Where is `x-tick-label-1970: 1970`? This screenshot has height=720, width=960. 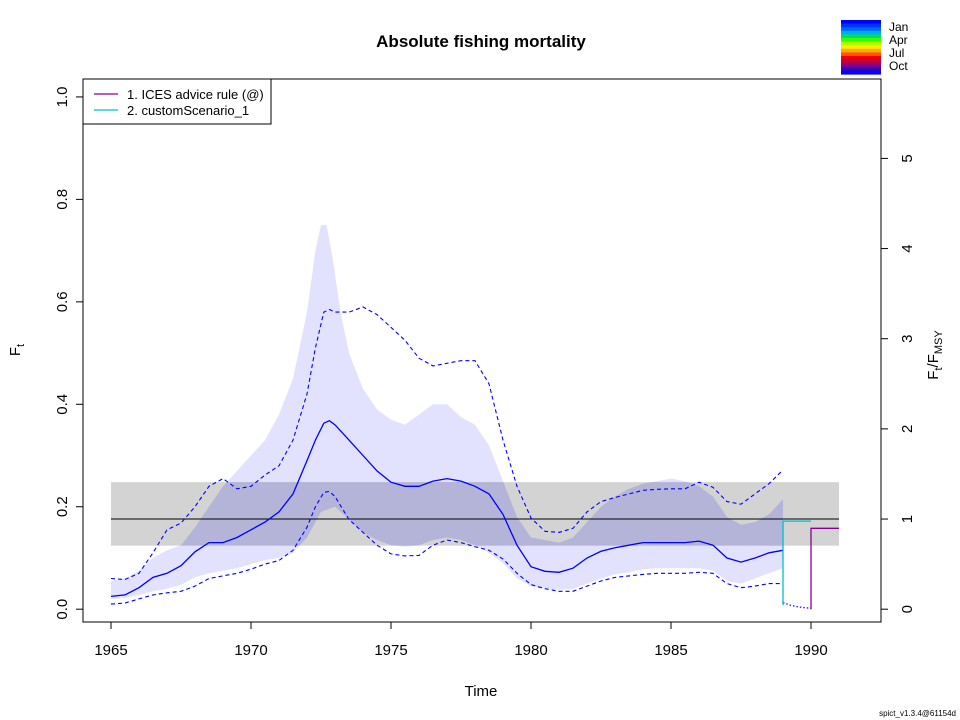
x-tick-label-1970: 1970 is located at coordinates (250, 650).